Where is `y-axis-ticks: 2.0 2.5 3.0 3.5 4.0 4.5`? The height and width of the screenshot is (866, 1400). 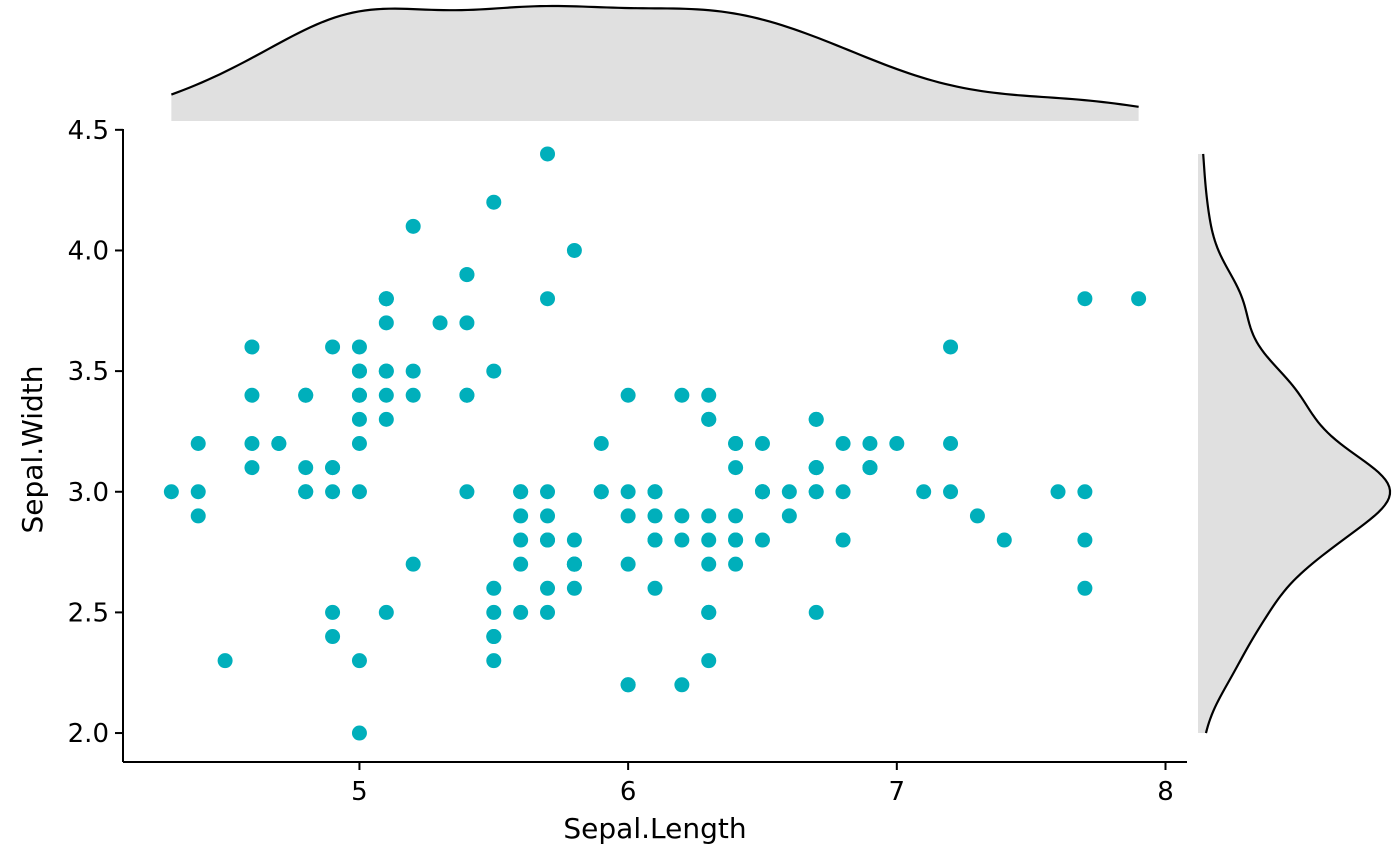
y-axis-ticks: 2.0 2.5 3.0 3.5 4.0 4.5 is located at coordinates (95, 432).